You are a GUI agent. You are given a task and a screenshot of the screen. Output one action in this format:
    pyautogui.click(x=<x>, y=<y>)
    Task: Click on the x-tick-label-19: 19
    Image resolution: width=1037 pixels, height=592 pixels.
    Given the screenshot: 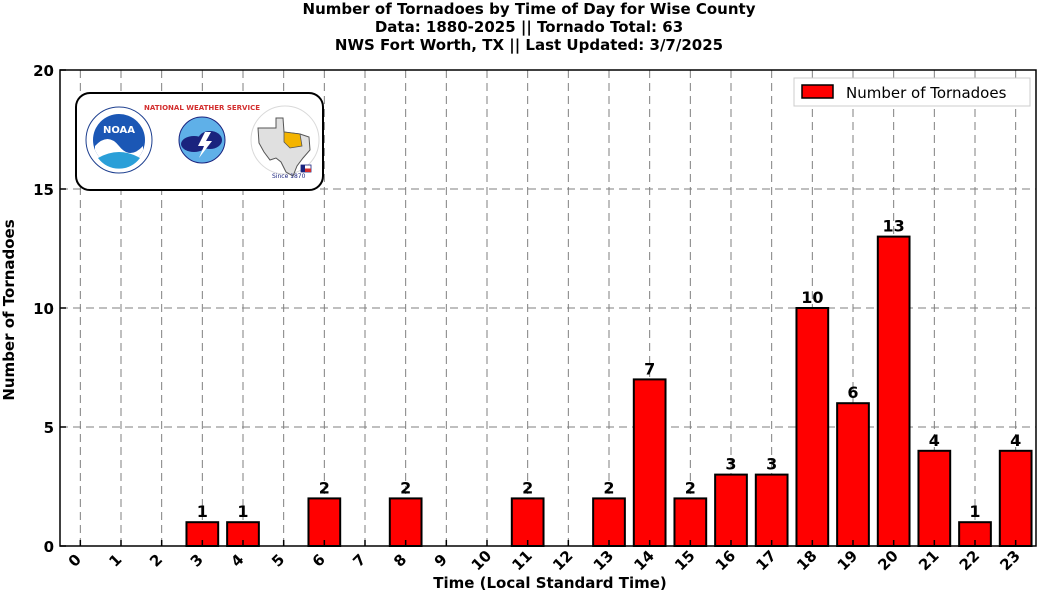 What is the action you would take?
    pyautogui.click(x=847, y=560)
    